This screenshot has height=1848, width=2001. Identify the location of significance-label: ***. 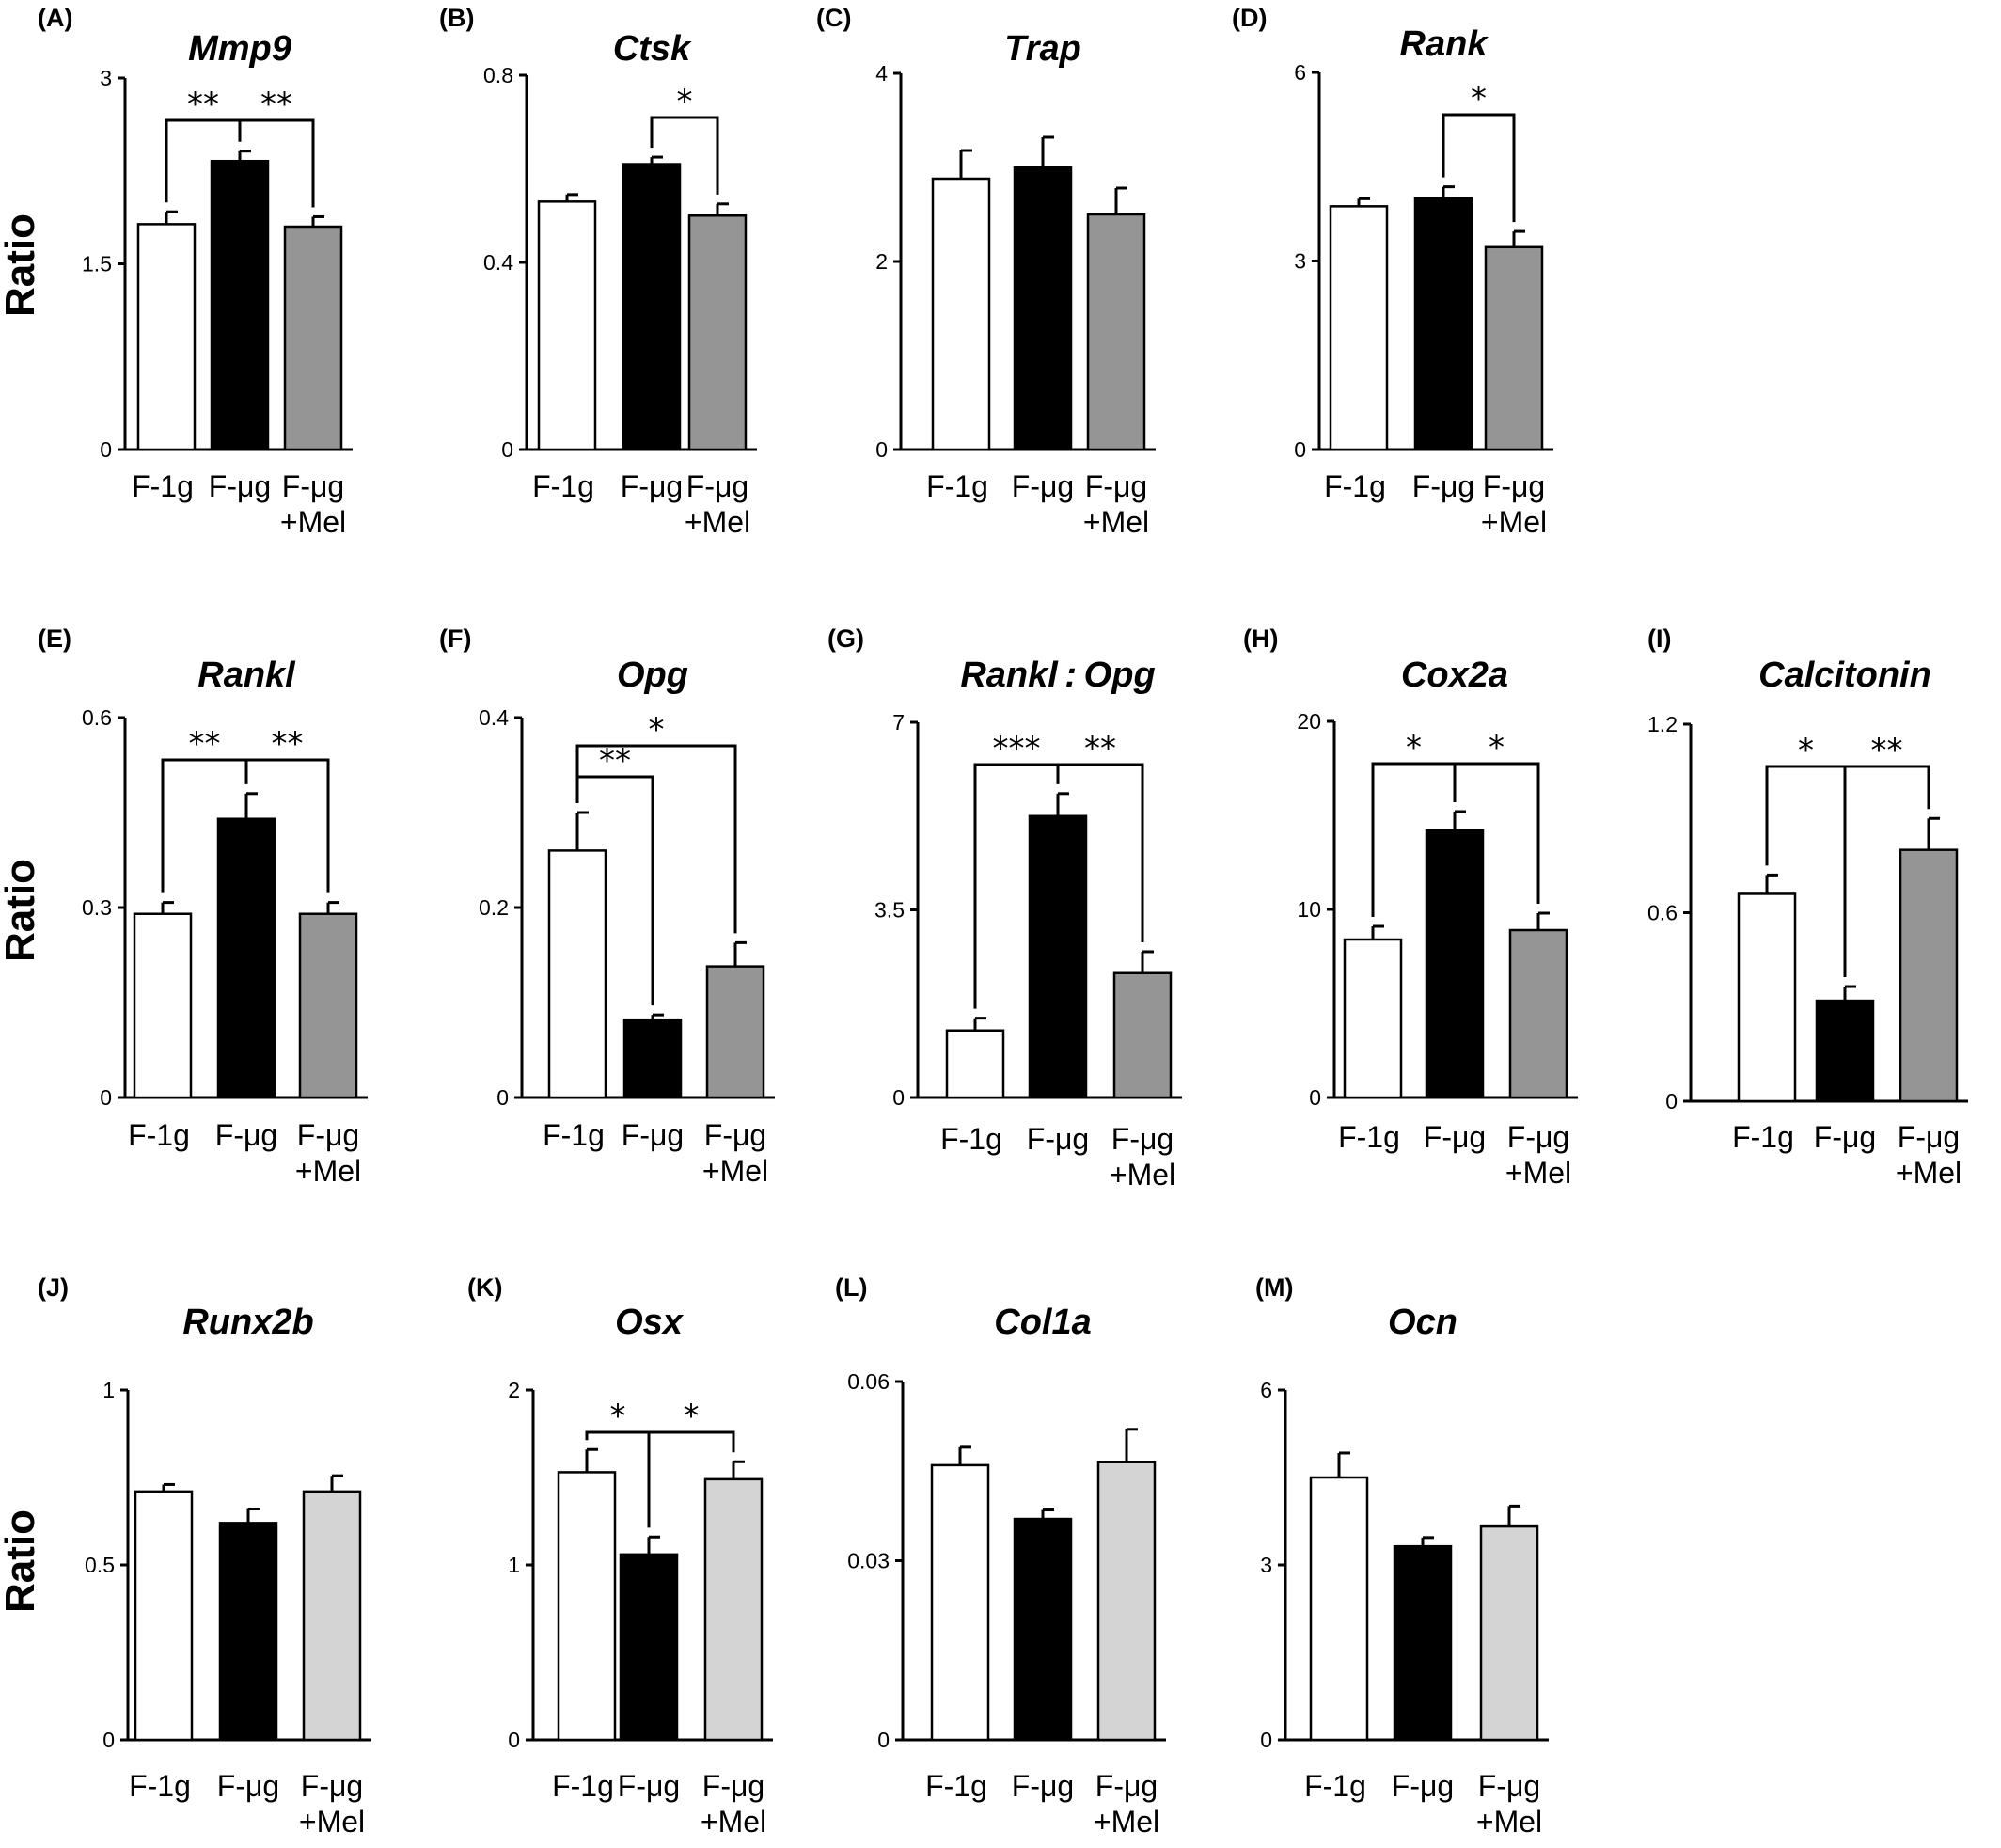
(1017, 748).